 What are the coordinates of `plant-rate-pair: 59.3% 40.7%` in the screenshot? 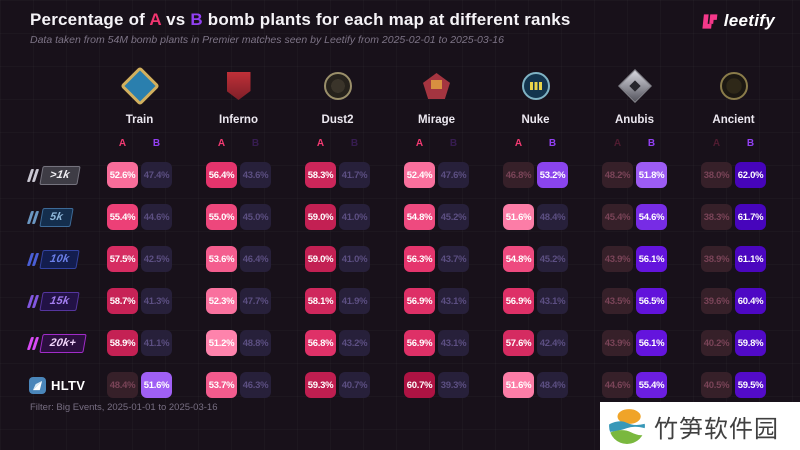 It's located at (337, 385).